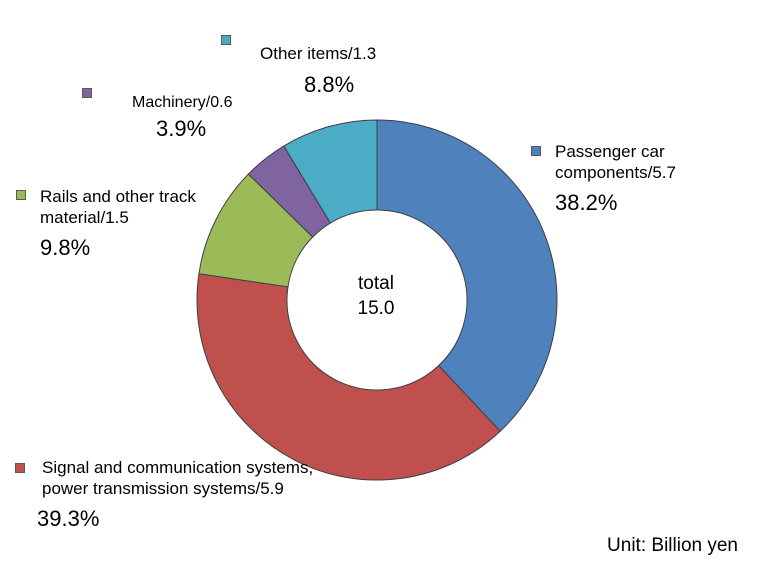  I want to click on legend-swatch-other, so click(226, 40).